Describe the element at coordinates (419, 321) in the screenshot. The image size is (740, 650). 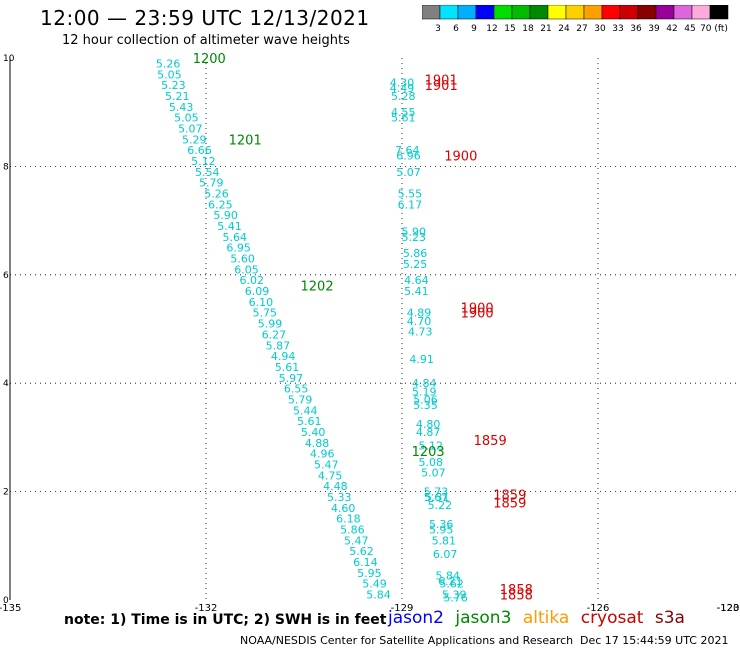
I see `swh-value-label: 4.70` at that location.